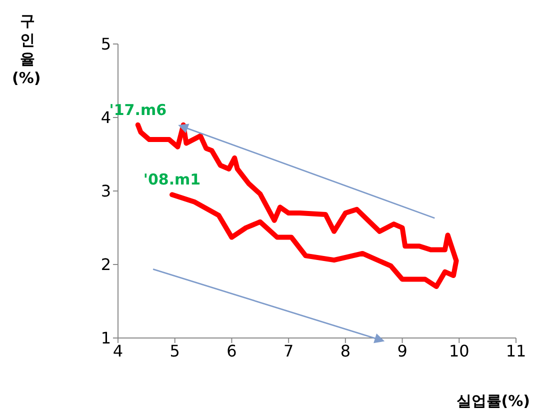  What do you see at coordinates (105, 338) in the screenshot?
I see `y-tick-label: 1` at bounding box center [105, 338].